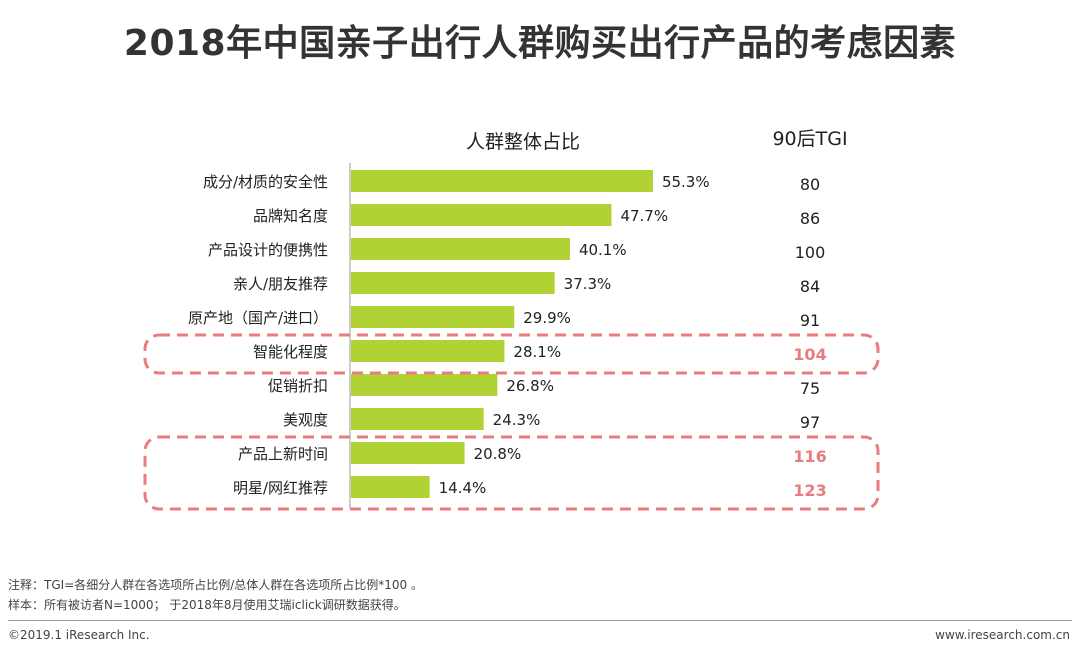 The height and width of the screenshot is (651, 1080). What do you see at coordinates (603, 250) in the screenshot?
I see `value-label: 40.1%` at bounding box center [603, 250].